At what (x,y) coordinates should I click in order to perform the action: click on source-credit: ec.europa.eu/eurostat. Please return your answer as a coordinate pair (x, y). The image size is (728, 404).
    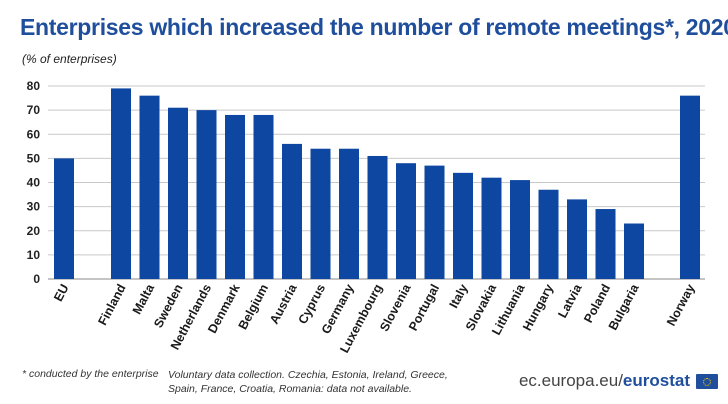
    Looking at the image, I should click on (604, 381).